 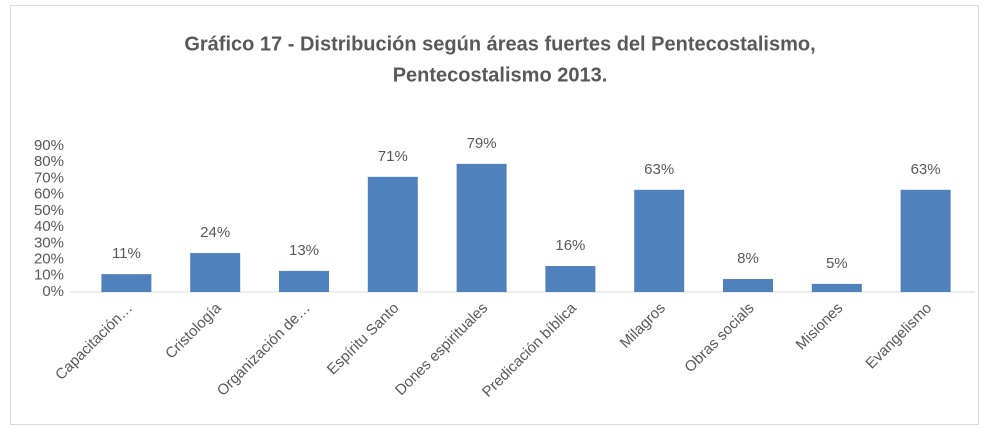 What do you see at coordinates (898, 336) in the screenshot?
I see `x-tick-label: Evangelismo` at bounding box center [898, 336].